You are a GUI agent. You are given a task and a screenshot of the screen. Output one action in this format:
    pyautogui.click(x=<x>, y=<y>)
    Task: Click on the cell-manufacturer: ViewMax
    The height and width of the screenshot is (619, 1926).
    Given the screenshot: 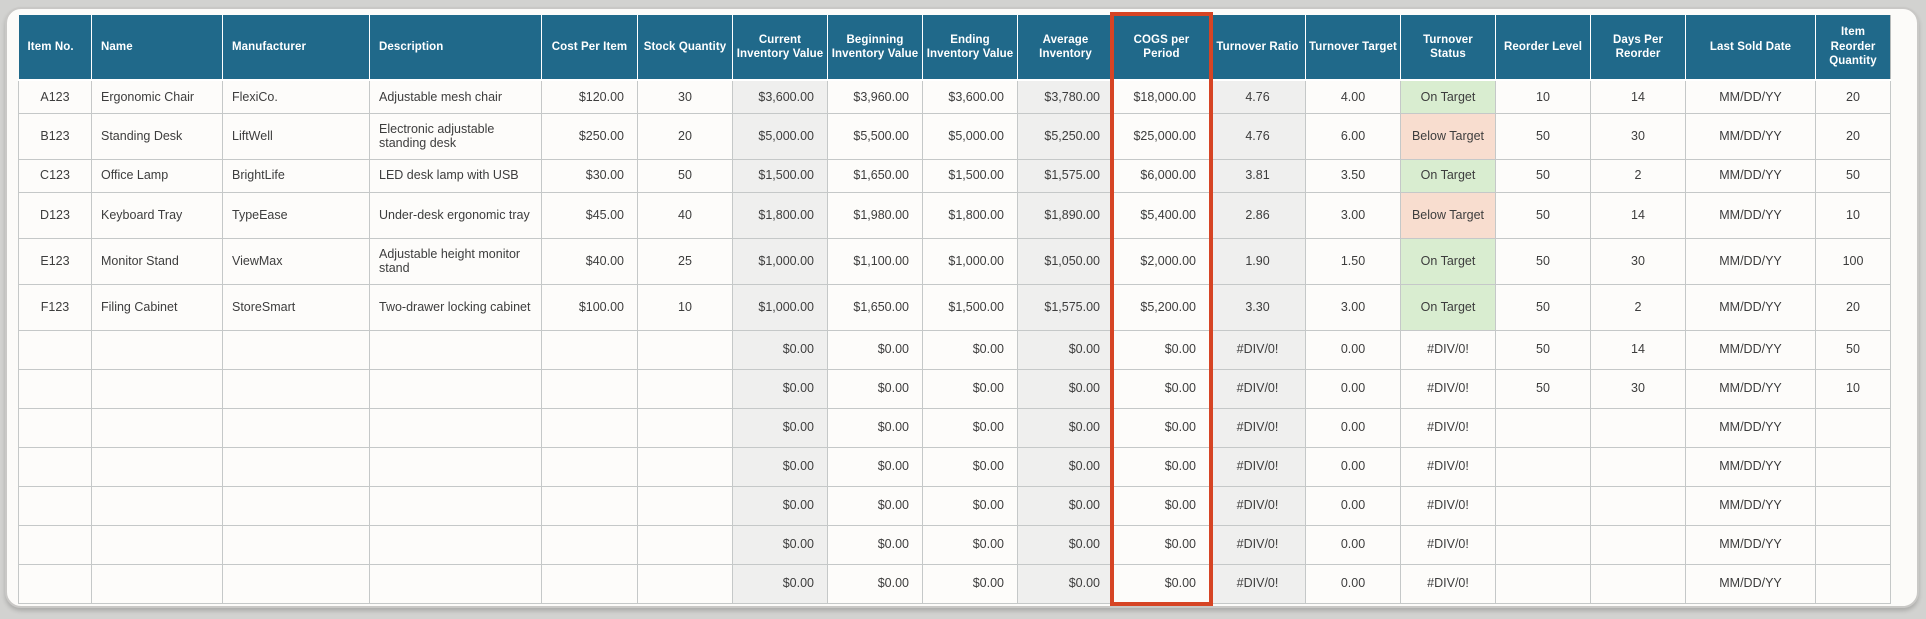 What is the action you would take?
    pyautogui.click(x=296, y=261)
    